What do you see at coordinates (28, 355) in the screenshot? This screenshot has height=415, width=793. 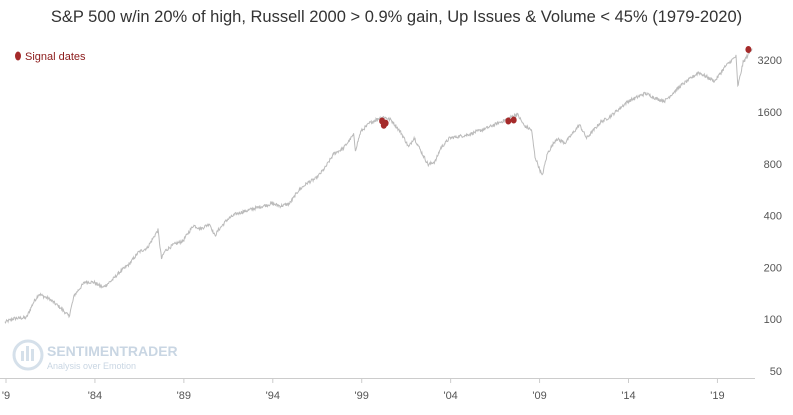 I see `watermark-logo-icon` at bounding box center [28, 355].